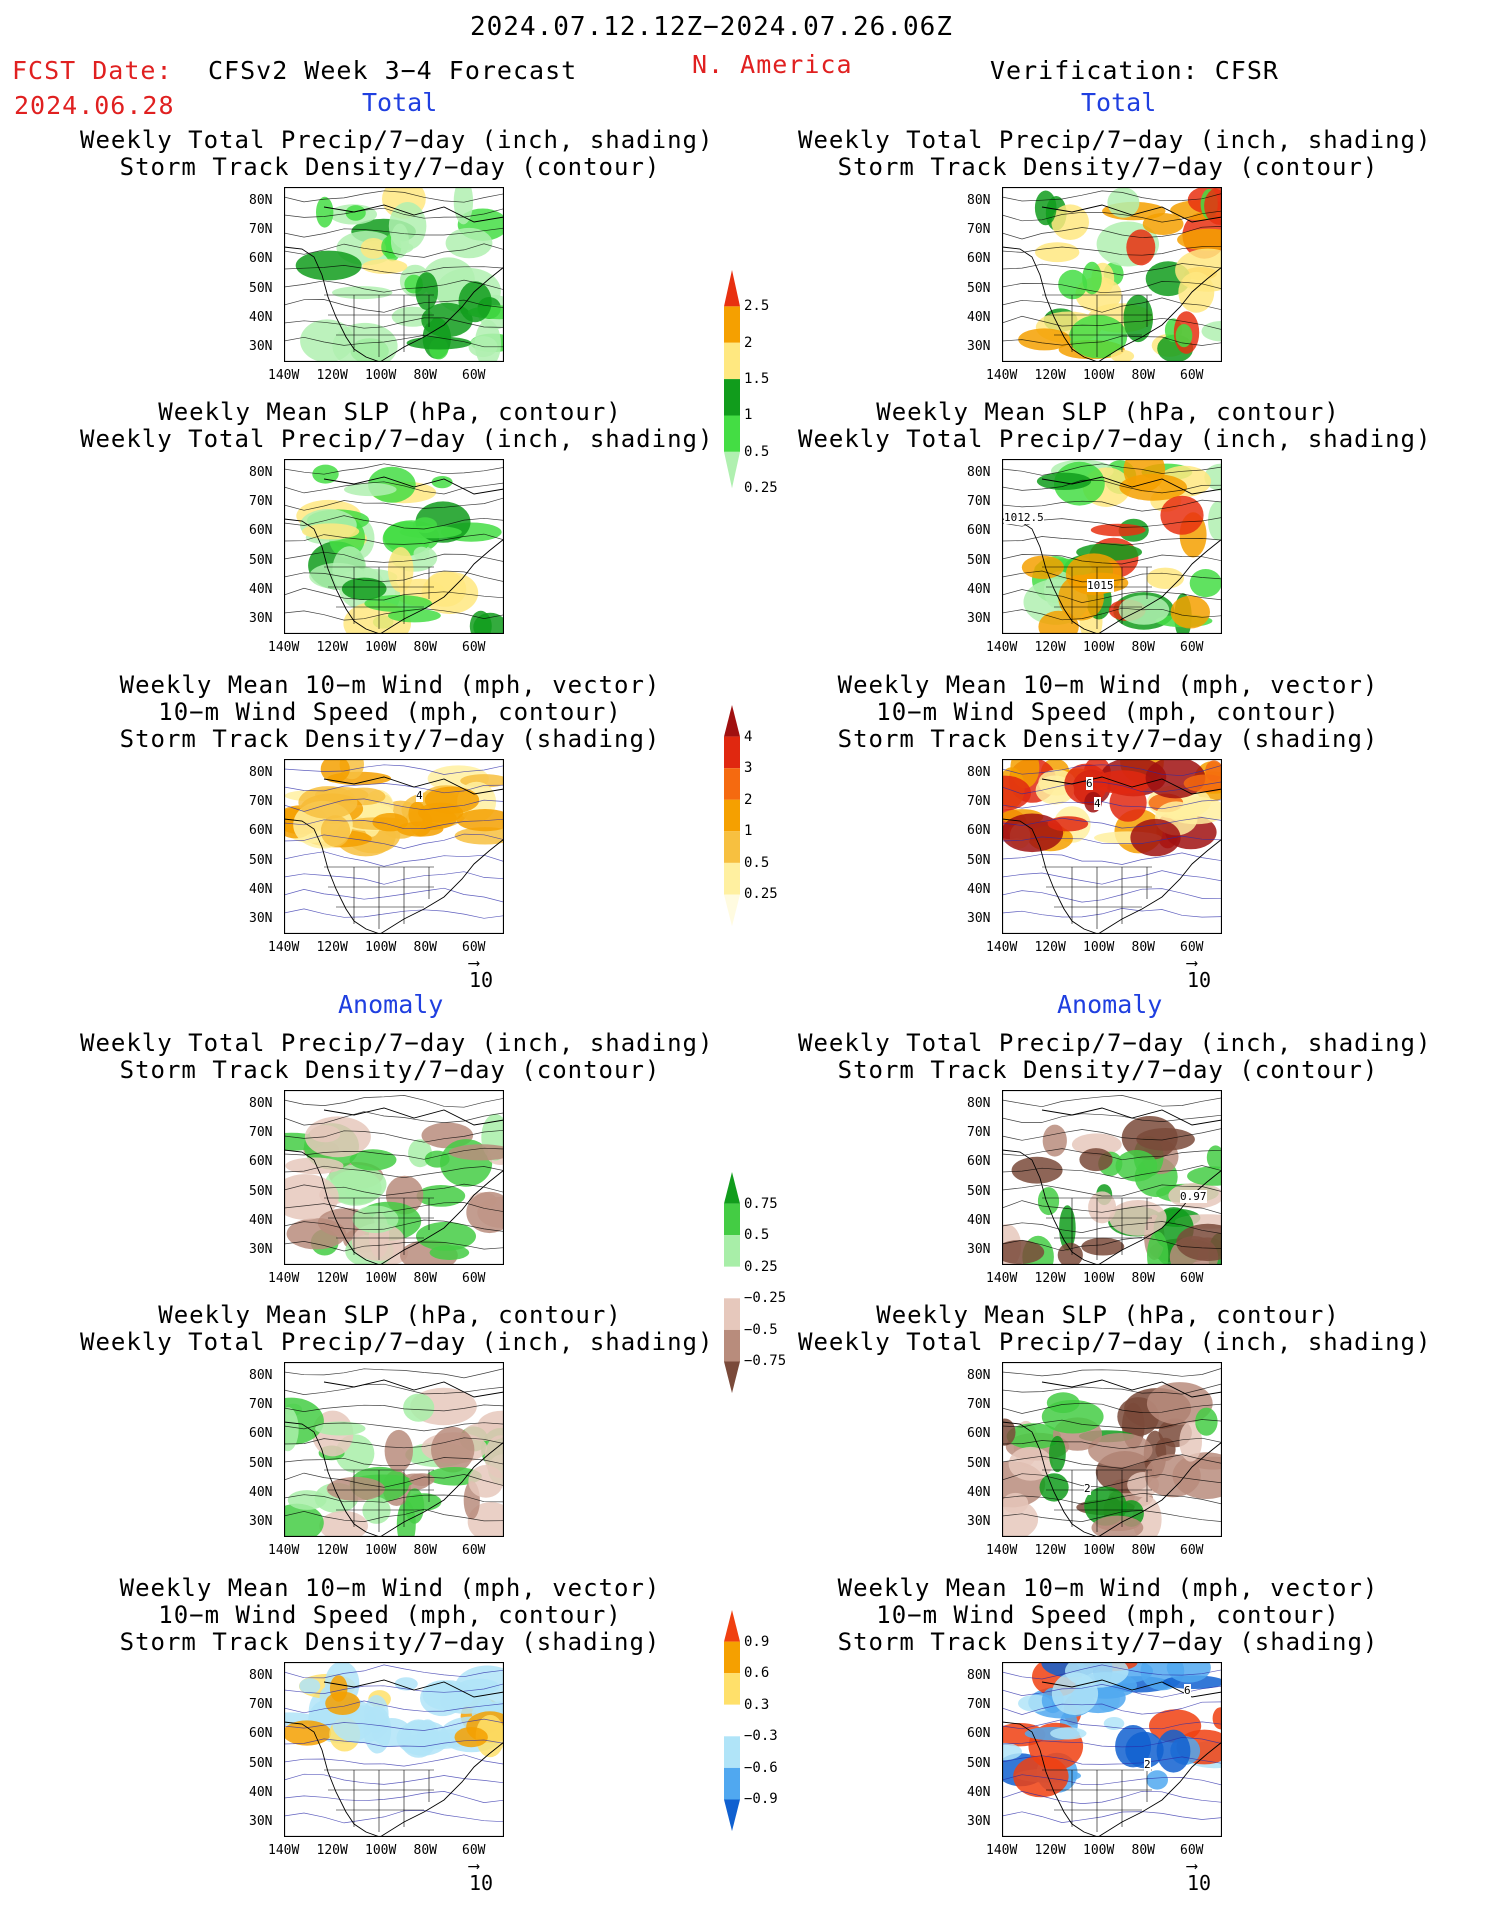 The width and height of the screenshot is (1487, 1925). I want to click on map-panel-l3, so click(394, 846).